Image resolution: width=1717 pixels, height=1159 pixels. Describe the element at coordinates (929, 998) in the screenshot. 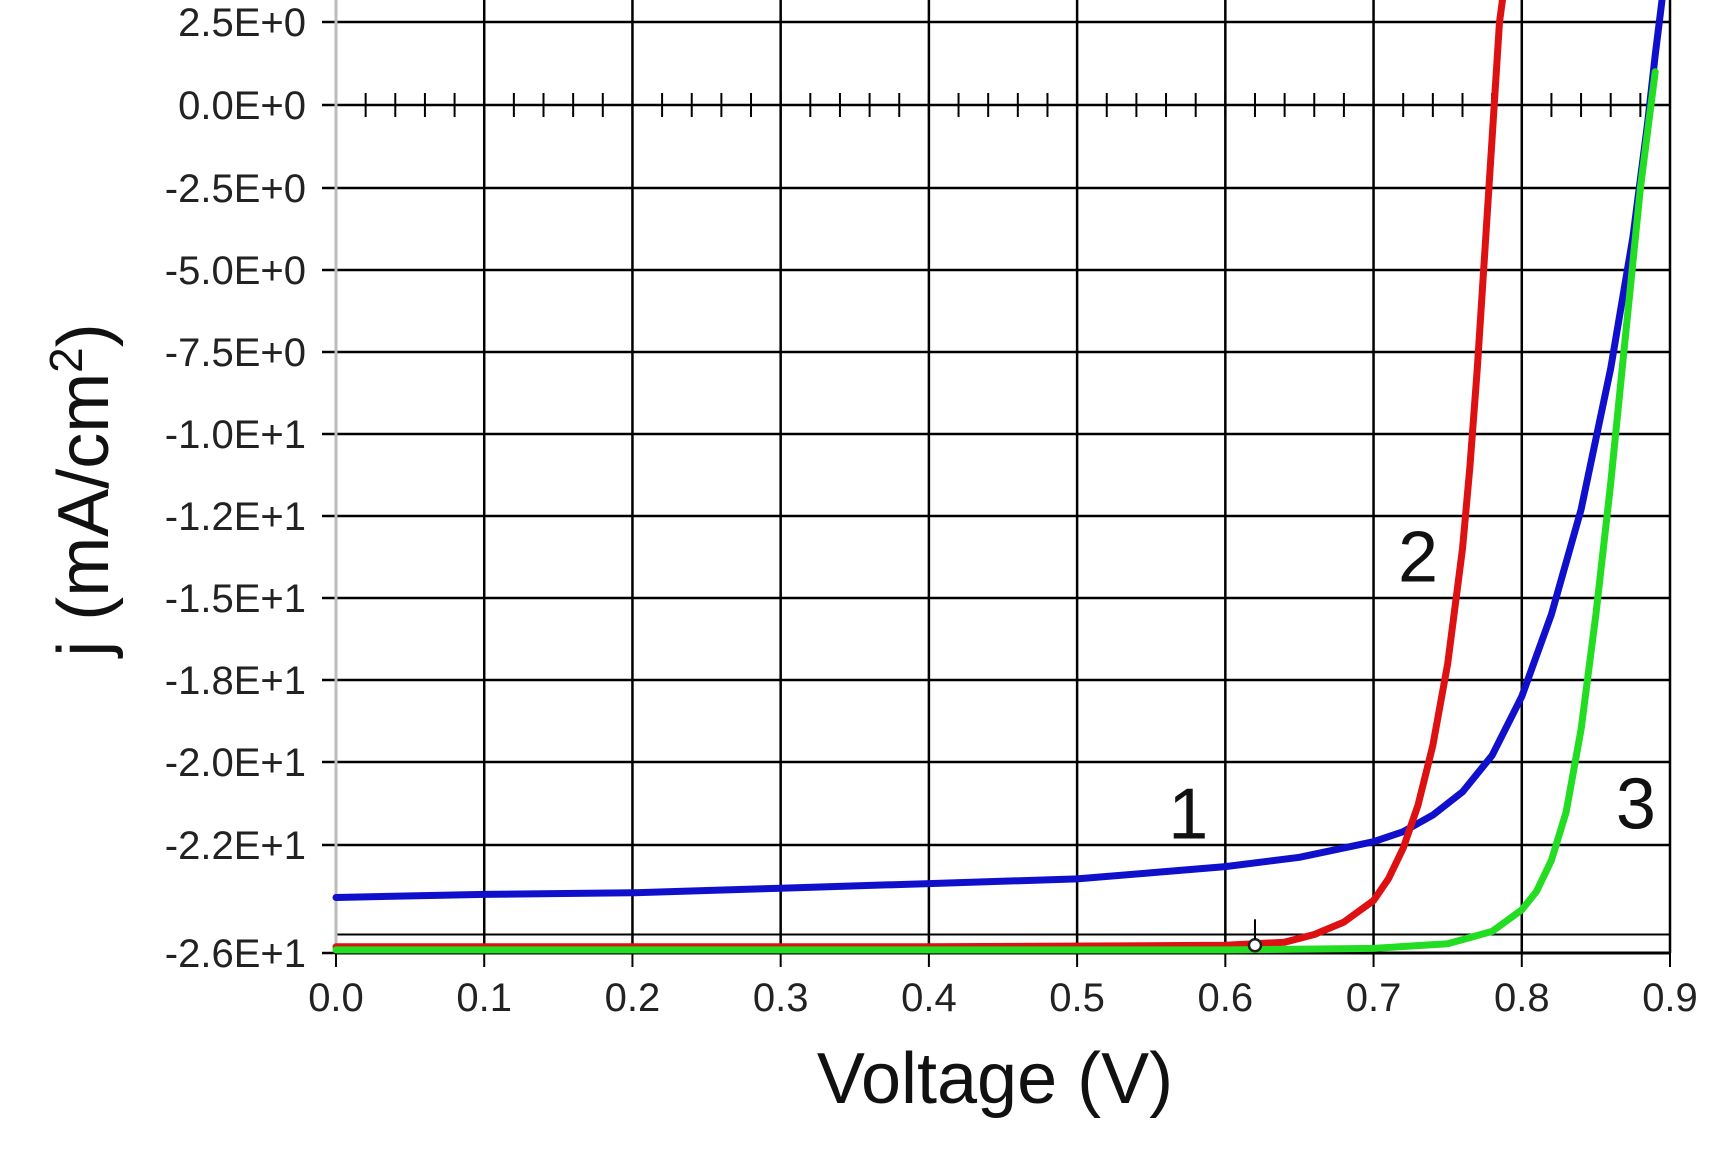

I see `x-tick-label: 0.4` at that location.